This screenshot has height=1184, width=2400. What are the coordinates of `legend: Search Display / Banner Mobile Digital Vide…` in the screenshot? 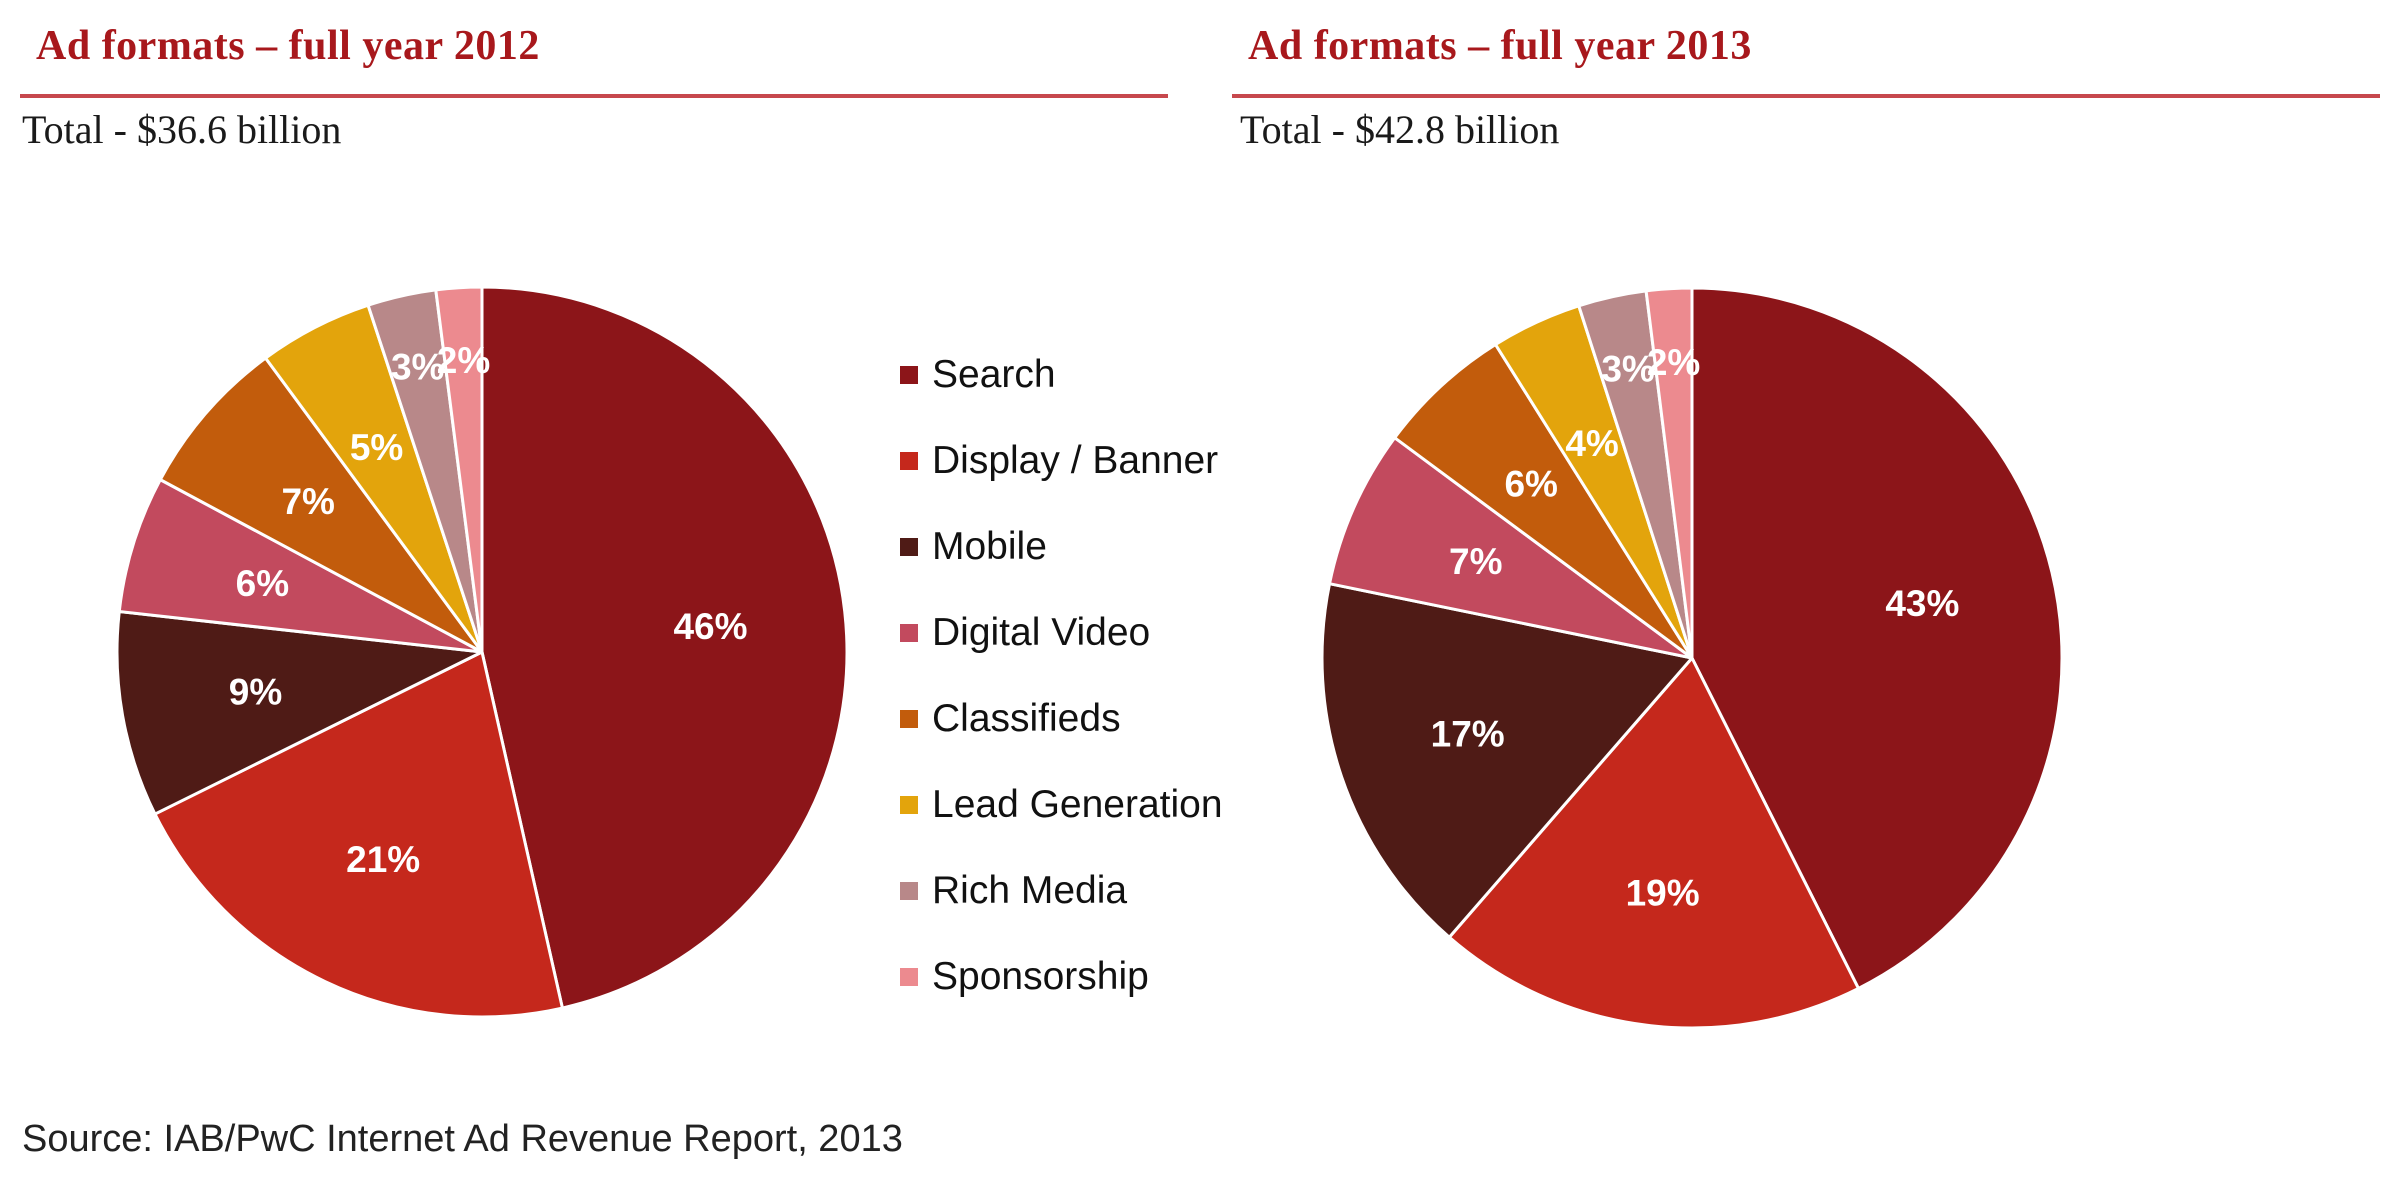 It's located at (1061, 676).